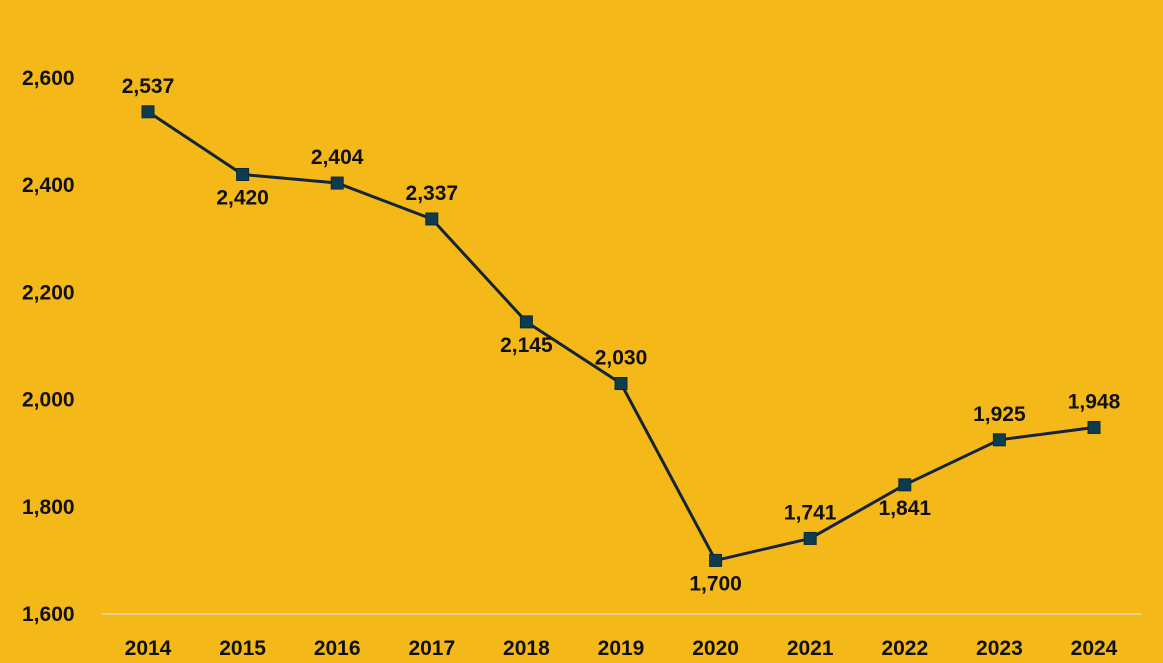 Image resolution: width=1163 pixels, height=663 pixels. Describe the element at coordinates (526, 648) in the screenshot. I see `x-tick-label: 2018` at that location.